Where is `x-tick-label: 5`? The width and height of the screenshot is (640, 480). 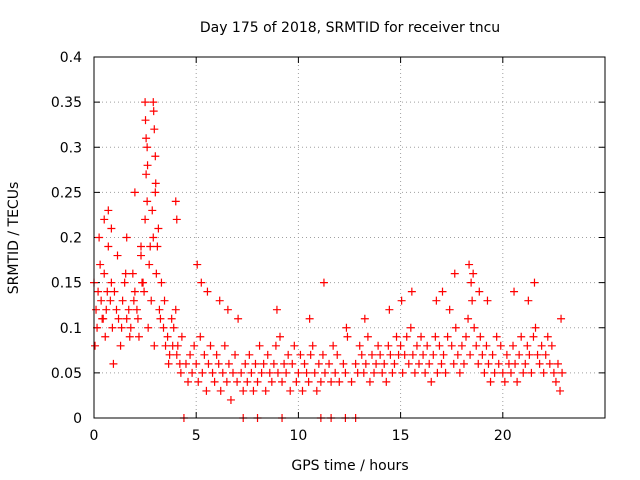 x-tick-label: 5 is located at coordinates (196, 436).